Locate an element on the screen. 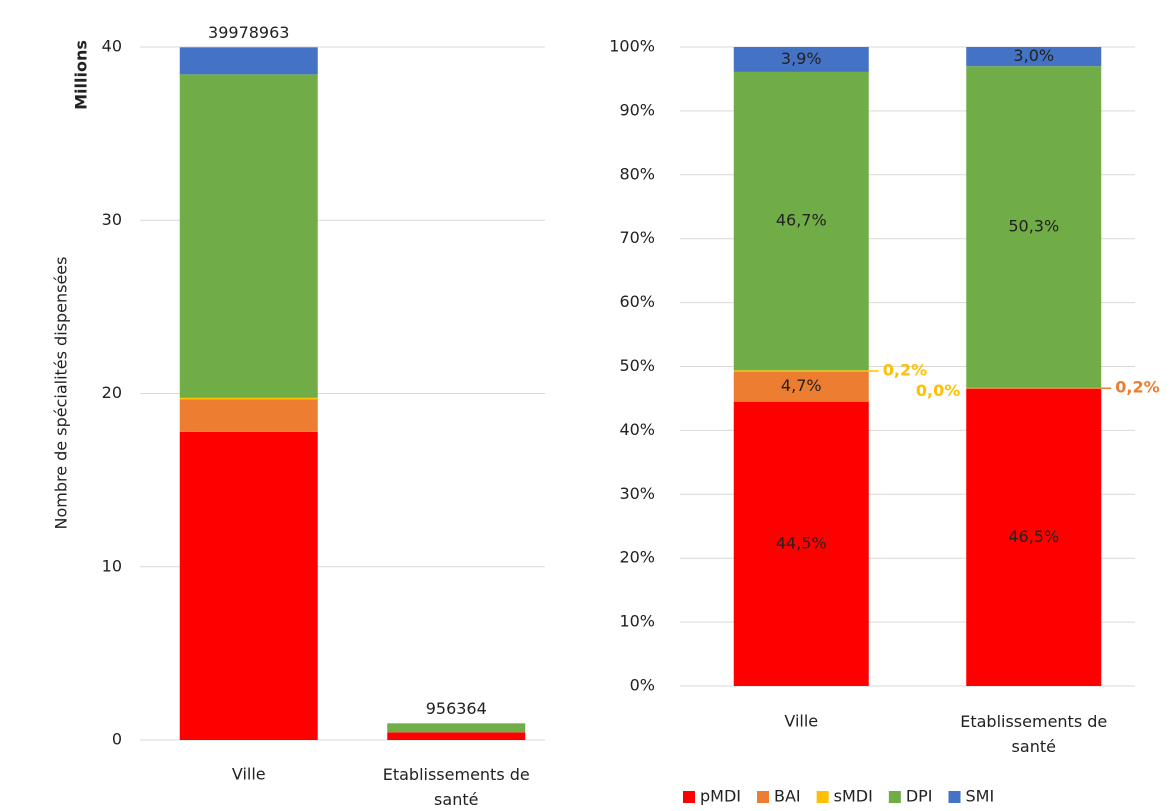  legend-label: SMI is located at coordinates (980, 796).